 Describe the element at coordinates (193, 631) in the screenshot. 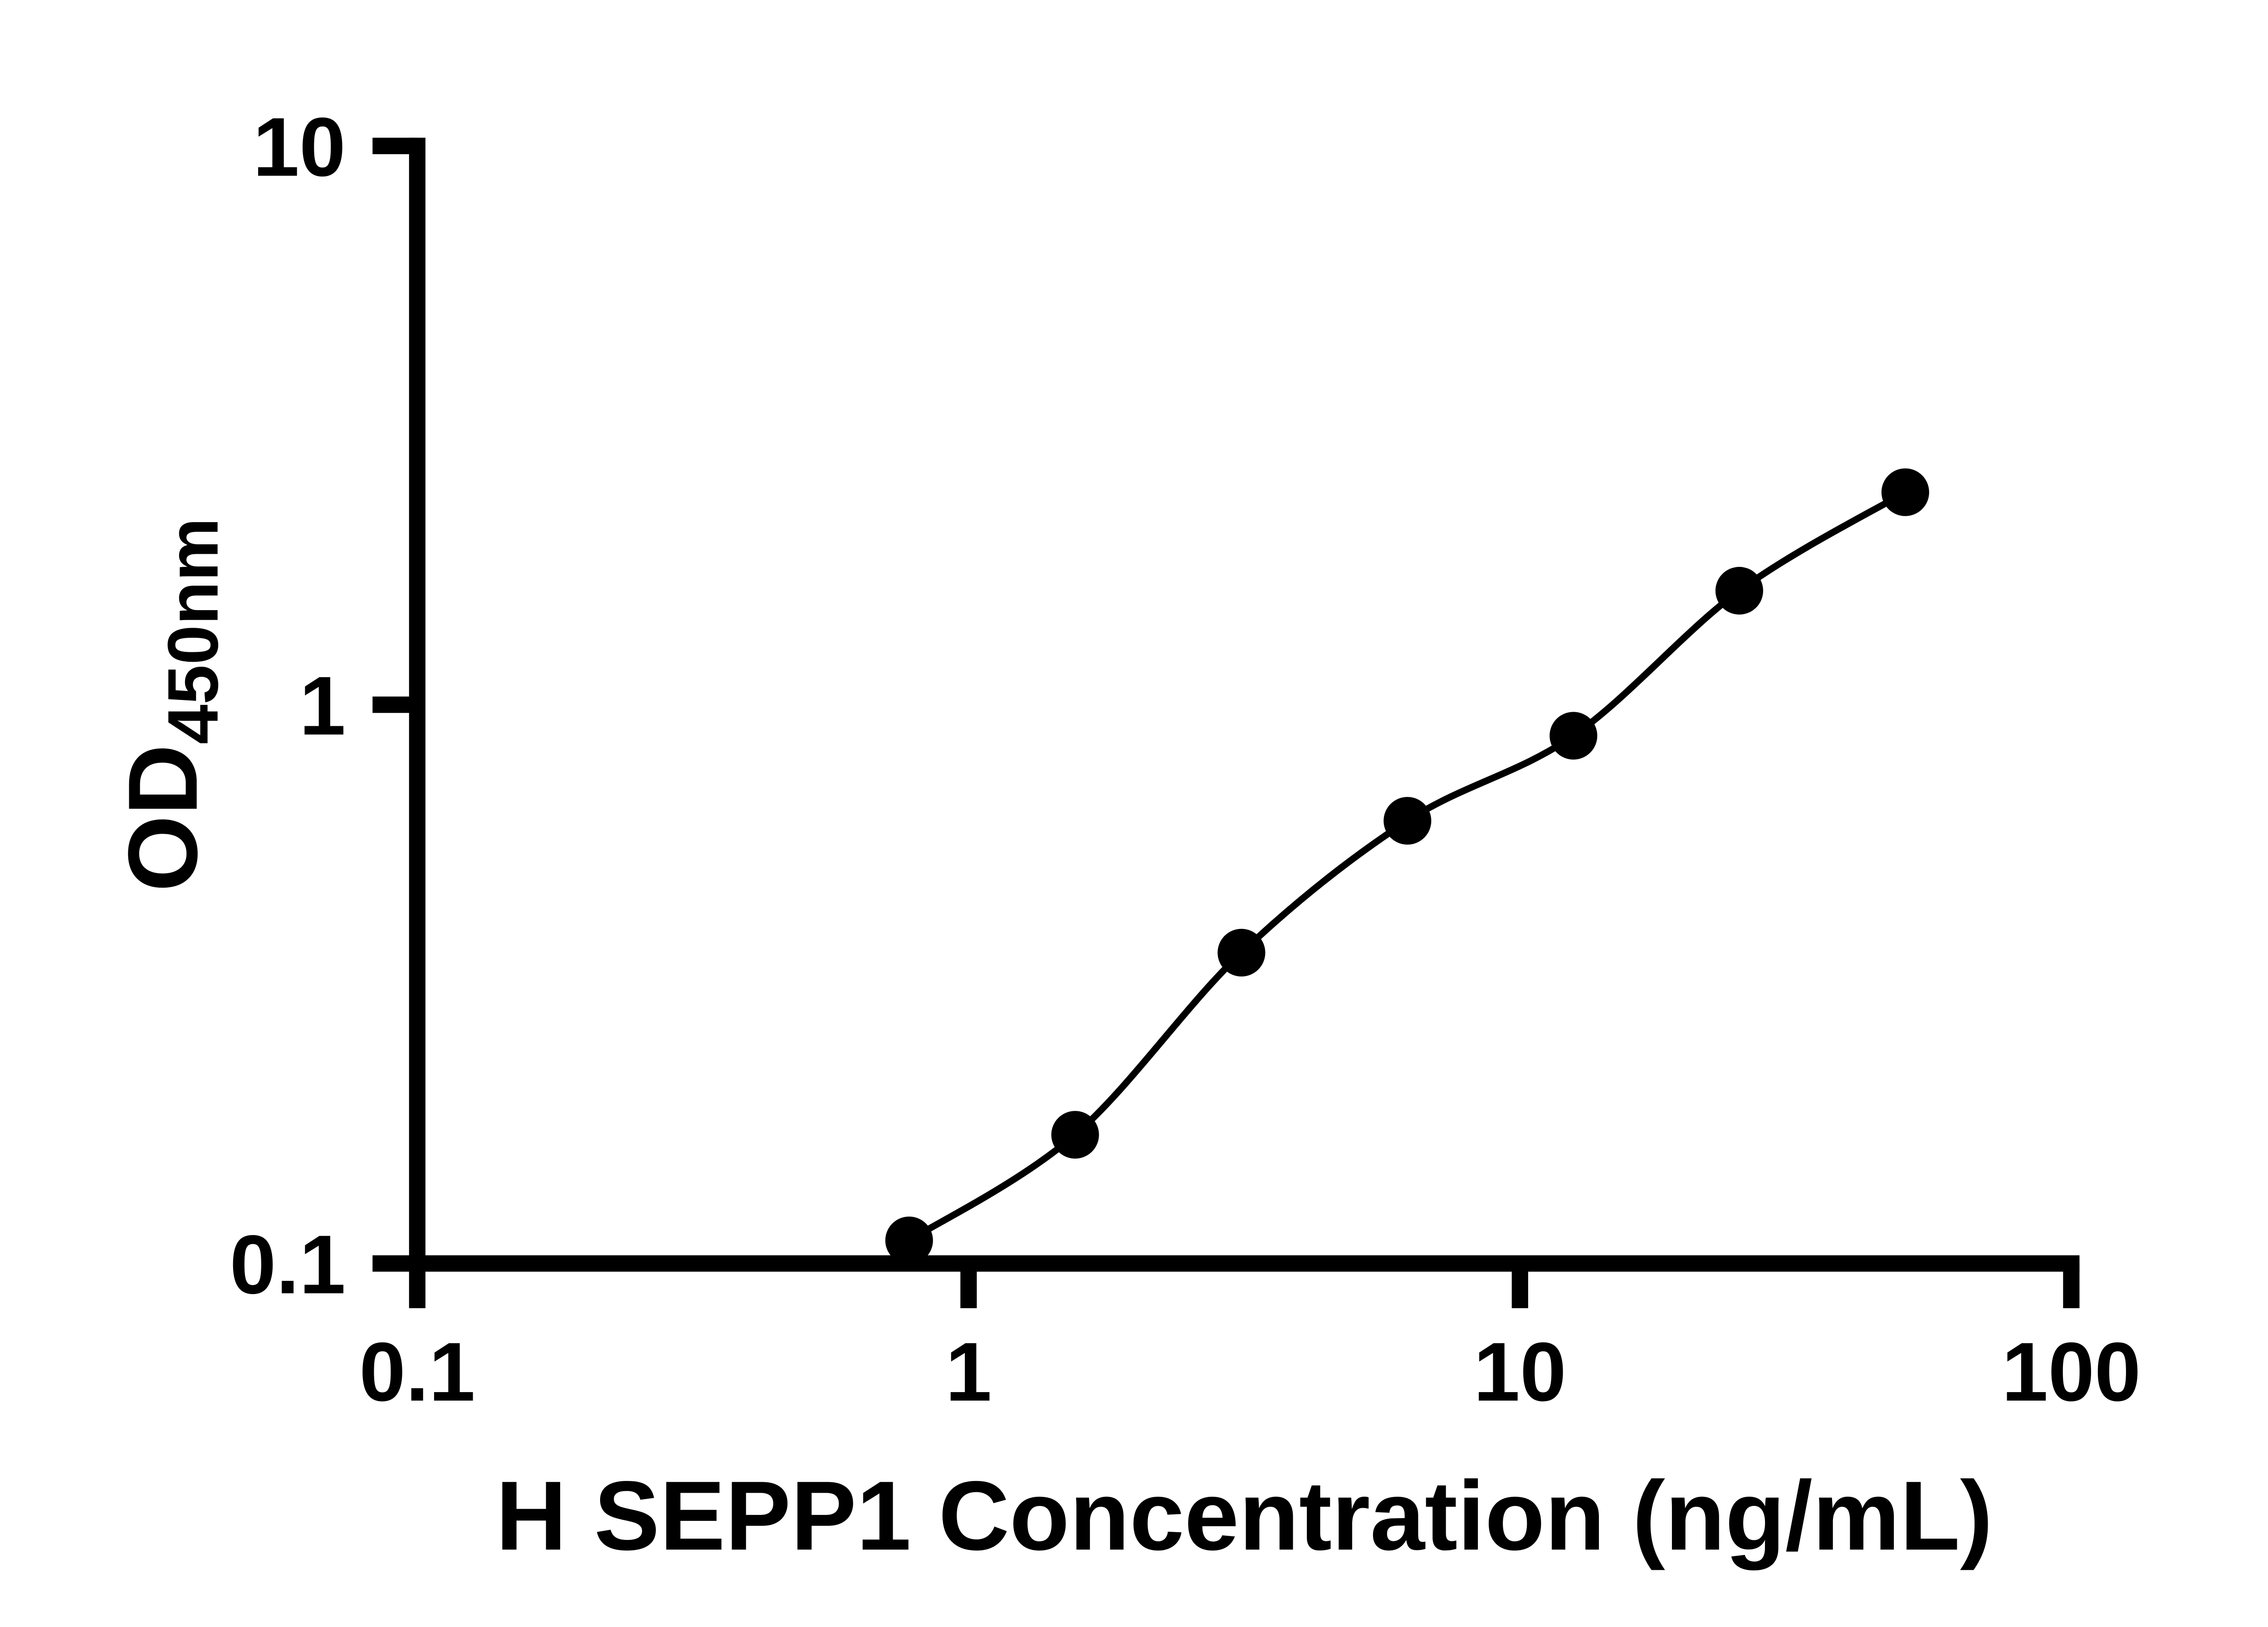

I see `y-axis-title-sub: 450nm` at that location.